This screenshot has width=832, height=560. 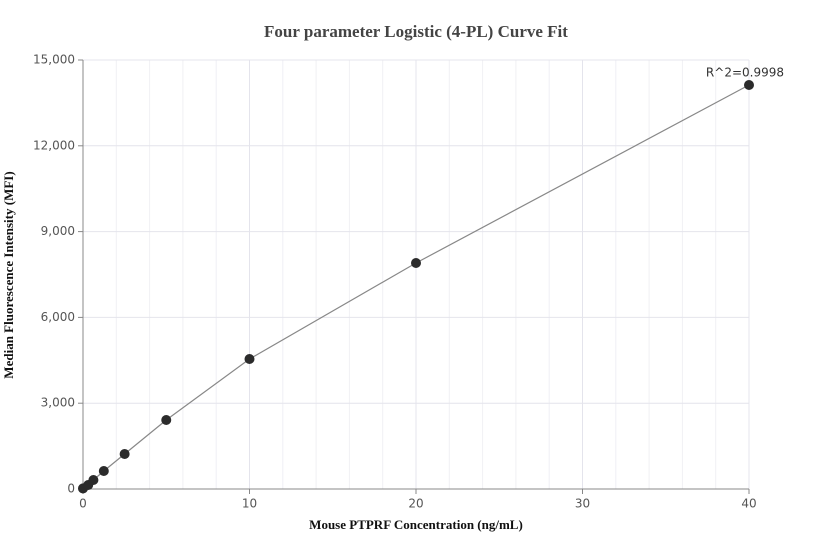 I want to click on y-tick-label: 3,000, so click(x=58, y=403).